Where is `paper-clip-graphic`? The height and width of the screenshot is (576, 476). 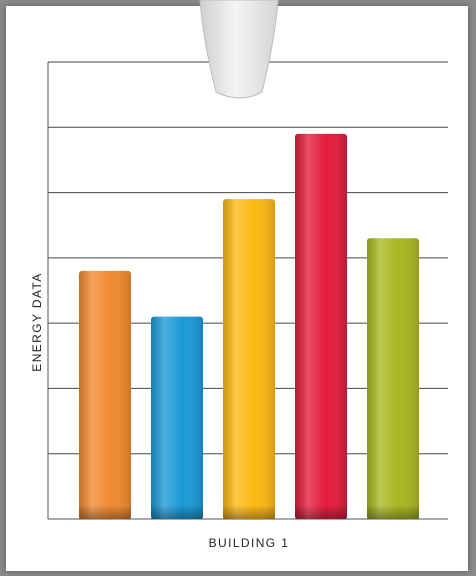 paper-clip-graphic is located at coordinates (239, 49).